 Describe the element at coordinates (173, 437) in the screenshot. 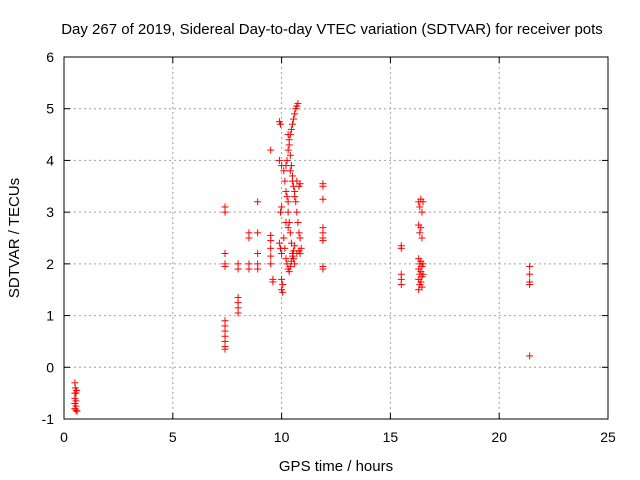

I see `x-tick-label: 5` at that location.